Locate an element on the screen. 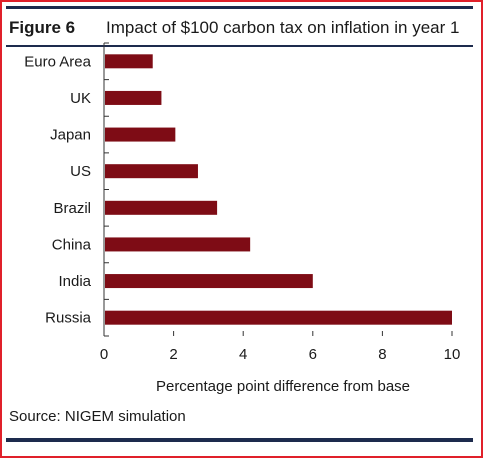 This screenshot has width=483, height=458. x-tick-label: 6 is located at coordinates (313, 354).